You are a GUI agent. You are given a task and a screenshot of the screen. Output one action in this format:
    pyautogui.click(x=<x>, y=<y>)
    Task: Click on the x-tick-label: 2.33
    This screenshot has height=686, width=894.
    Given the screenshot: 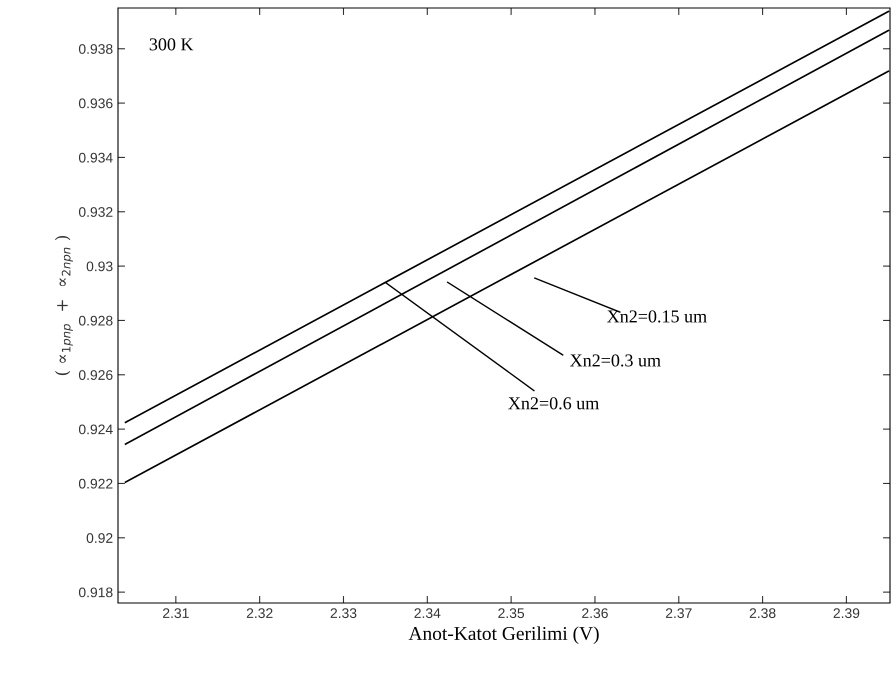 What is the action you would take?
    pyautogui.click(x=343, y=613)
    